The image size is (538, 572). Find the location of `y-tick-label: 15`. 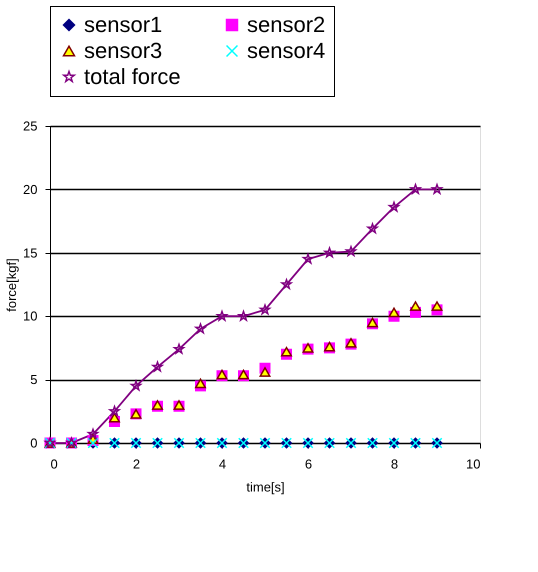

y-tick-label: 15 is located at coordinates (30, 252).